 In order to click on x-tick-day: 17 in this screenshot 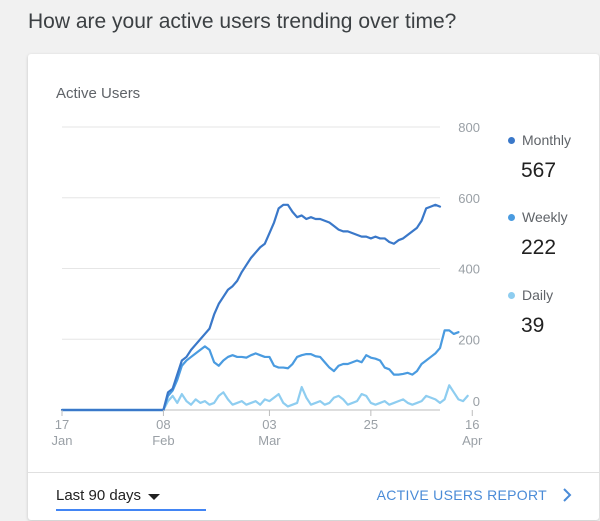, I will do `click(62, 424)`.